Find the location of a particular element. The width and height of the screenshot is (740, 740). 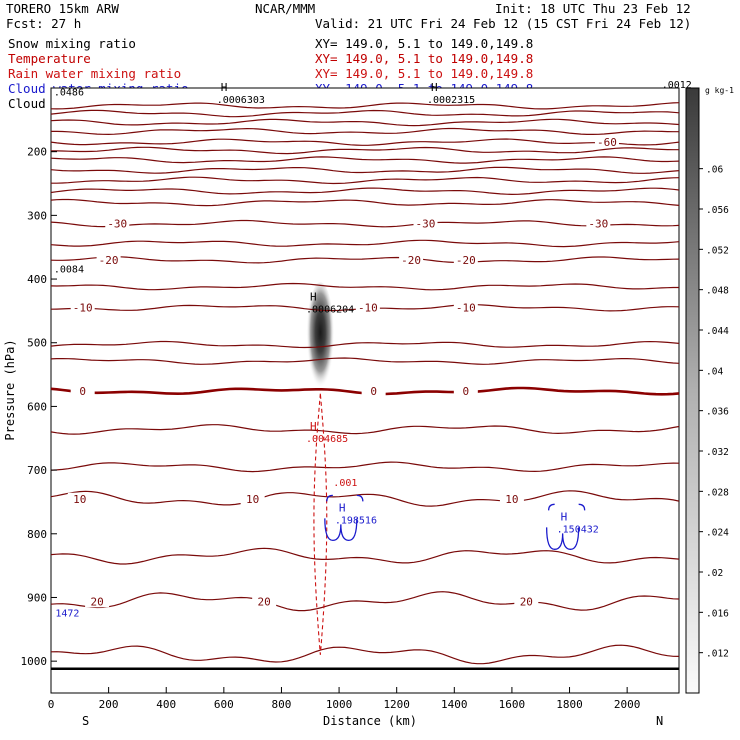

y-axis-tick-label: 900 is located at coordinates (37, 597).